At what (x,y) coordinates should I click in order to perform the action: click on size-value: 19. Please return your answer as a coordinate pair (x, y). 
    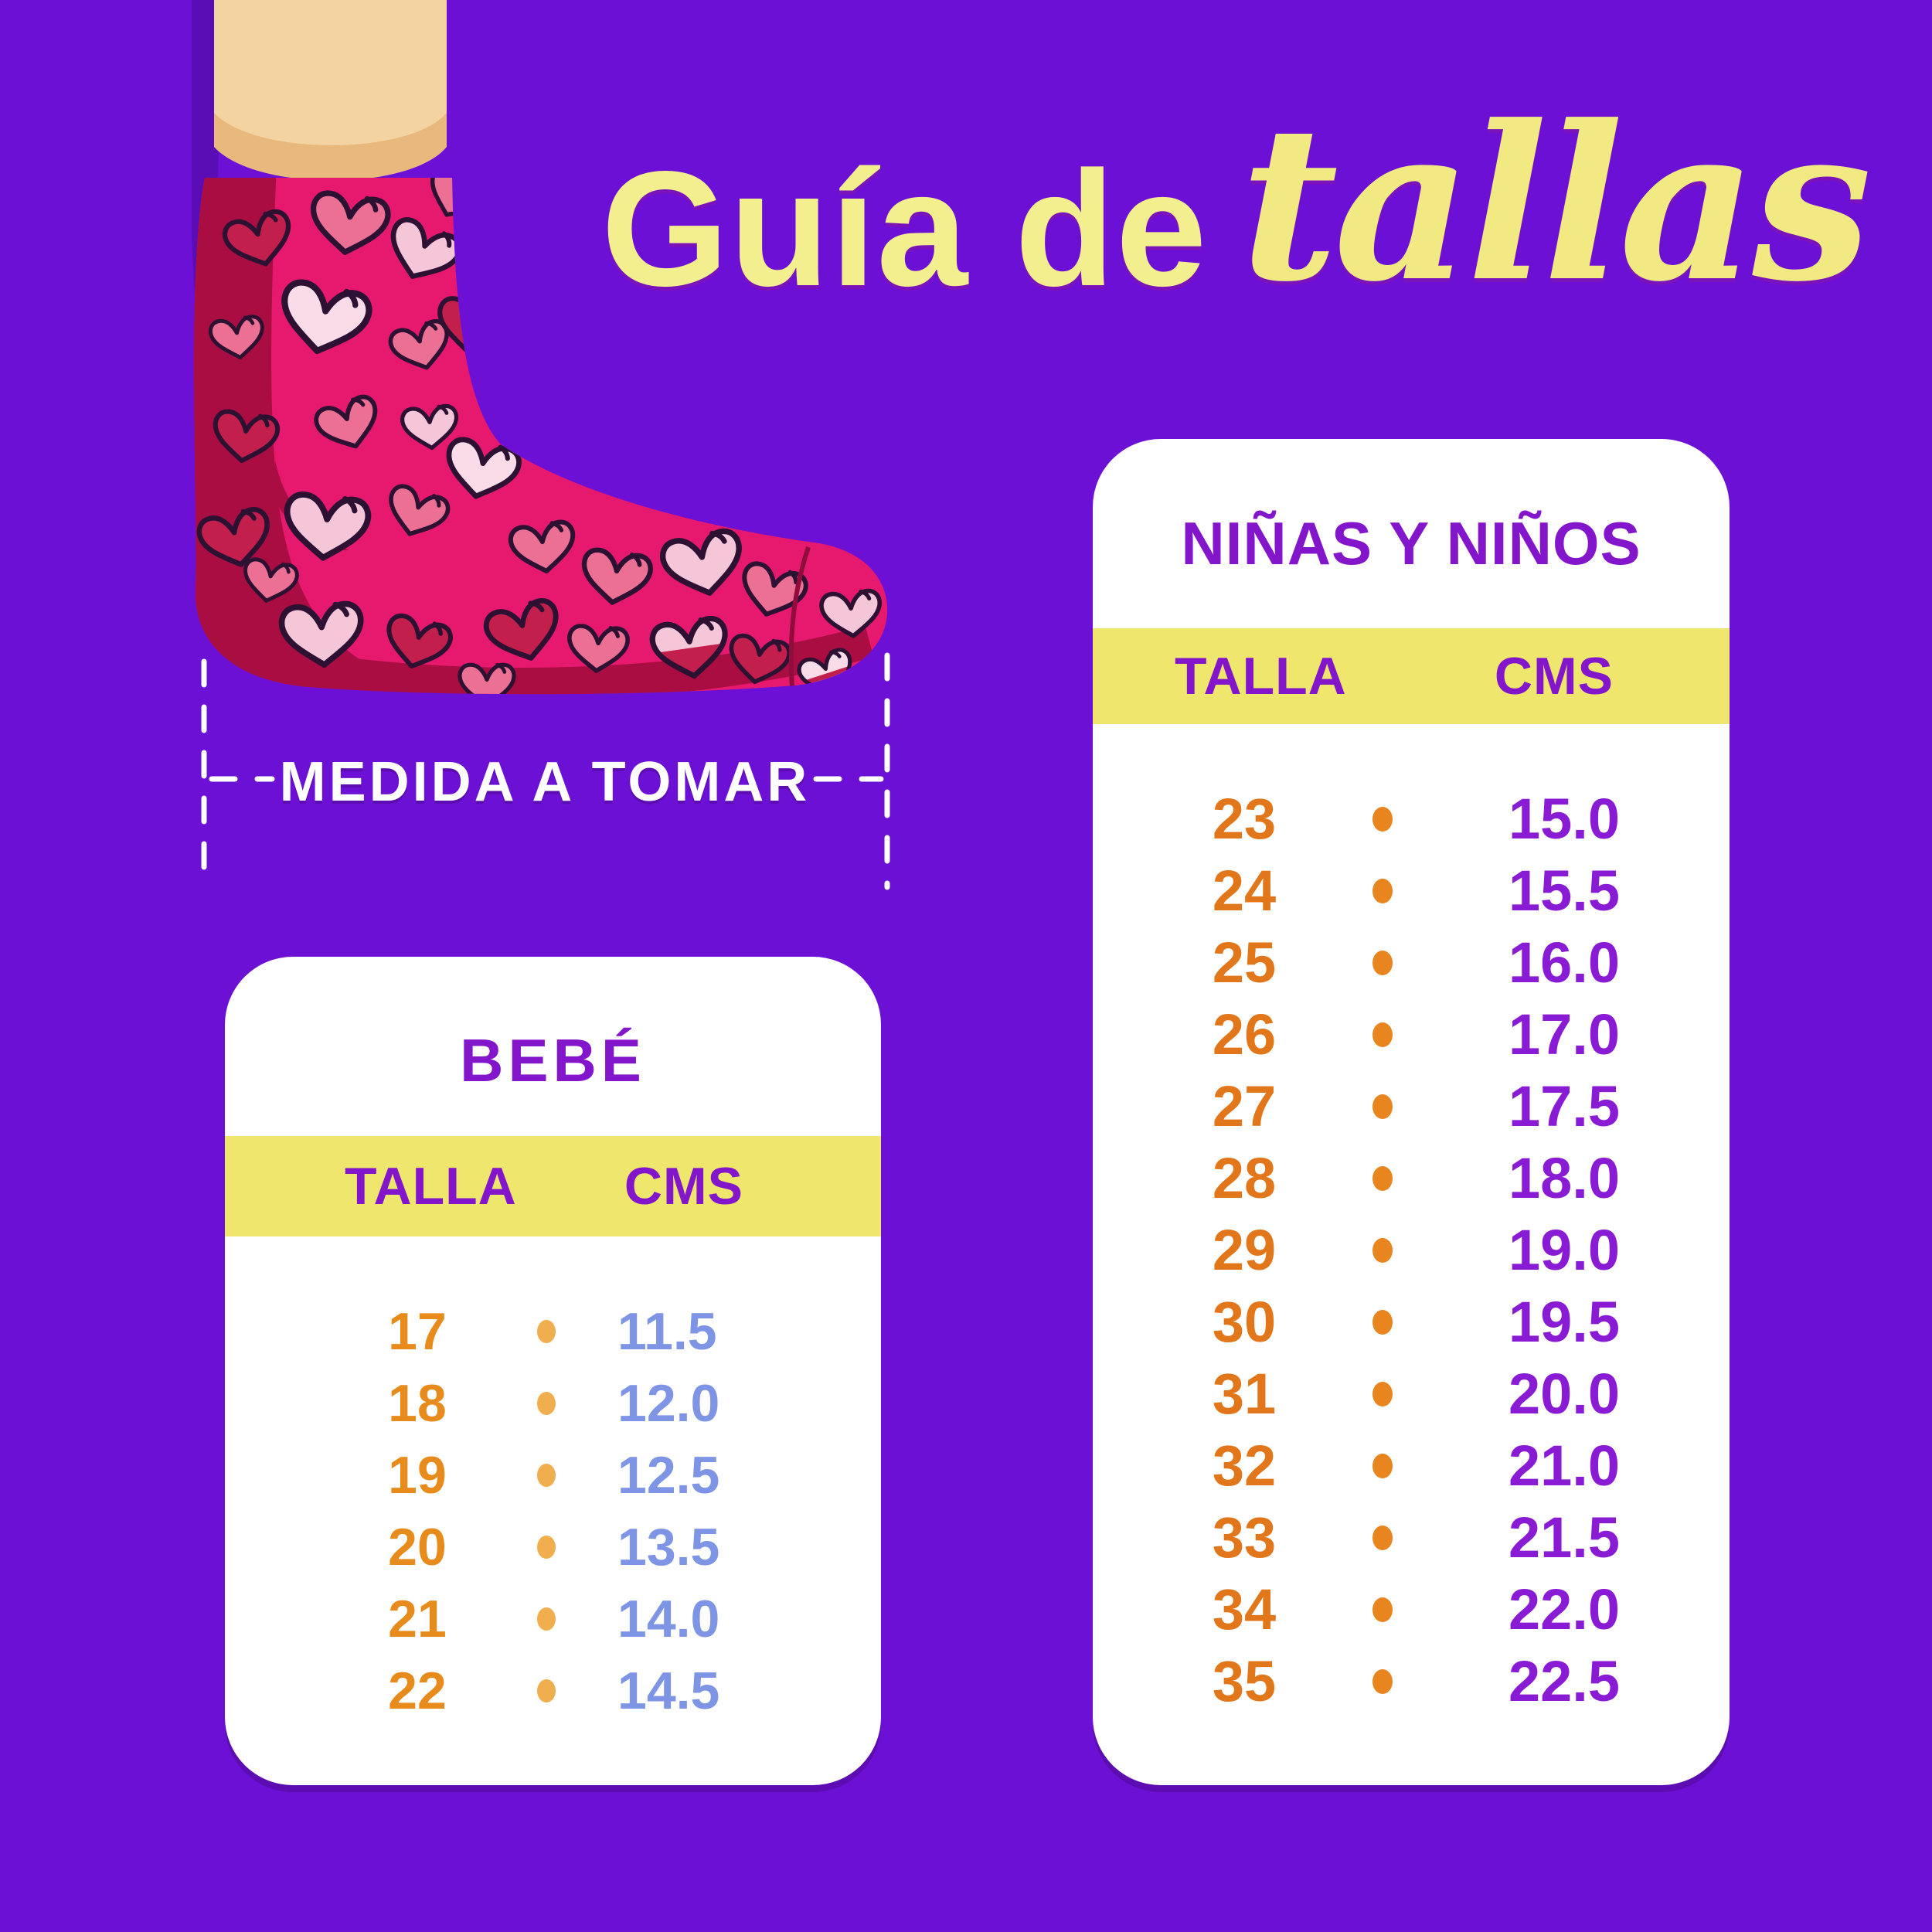
    Looking at the image, I should click on (418, 1475).